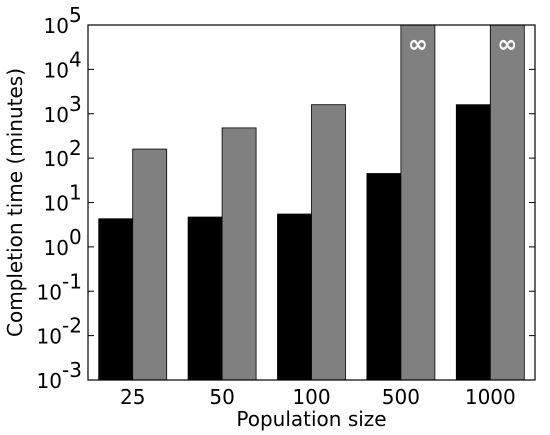  I want to click on y-tick-exponent: 0, so click(75, 237).